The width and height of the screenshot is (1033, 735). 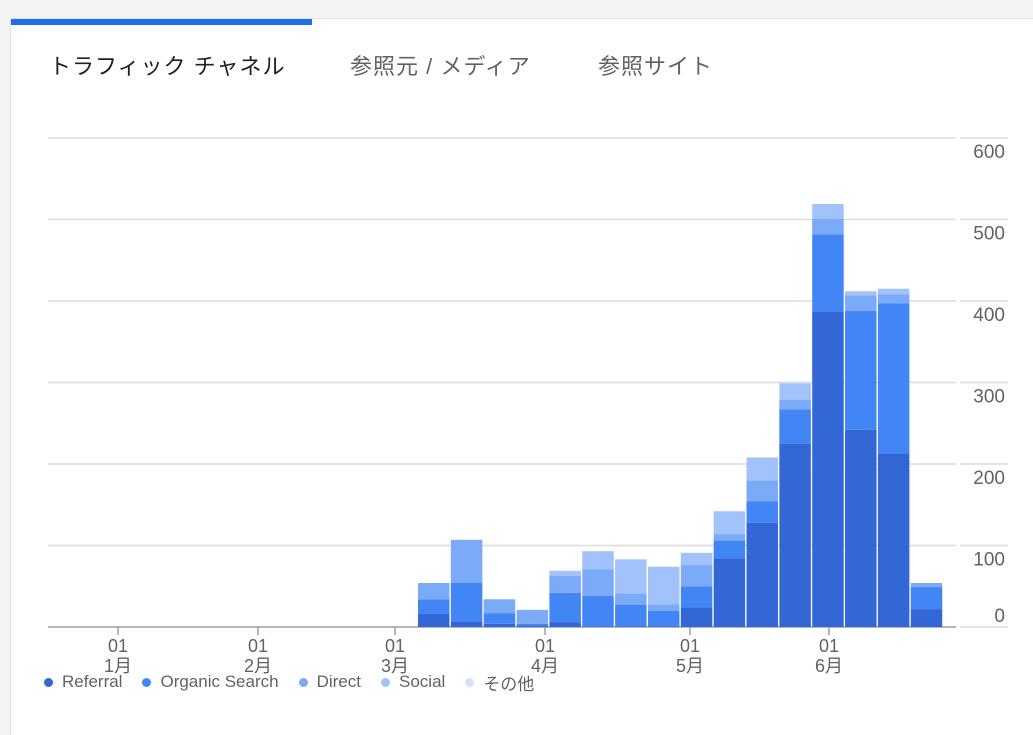 What do you see at coordinates (167, 66) in the screenshot?
I see `tab-traffic-channel: トラフィック チャネル` at bounding box center [167, 66].